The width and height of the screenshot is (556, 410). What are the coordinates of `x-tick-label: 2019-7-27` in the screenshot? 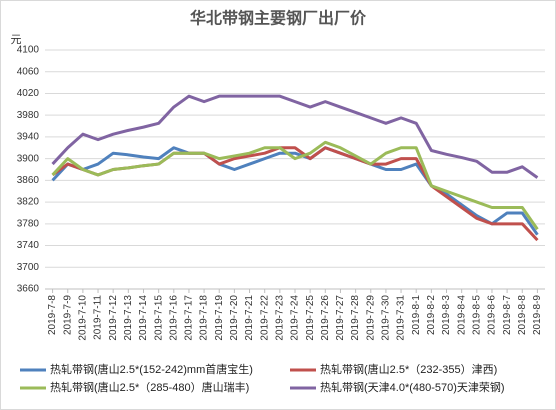 It's located at (340, 318).